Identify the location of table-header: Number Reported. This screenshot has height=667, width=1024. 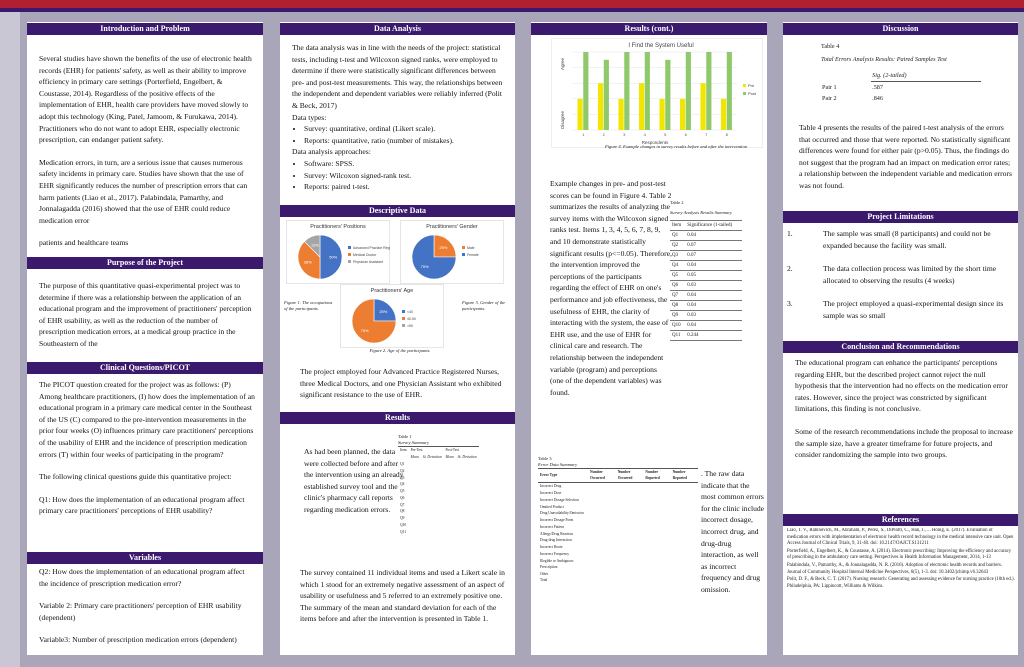
(684, 475).